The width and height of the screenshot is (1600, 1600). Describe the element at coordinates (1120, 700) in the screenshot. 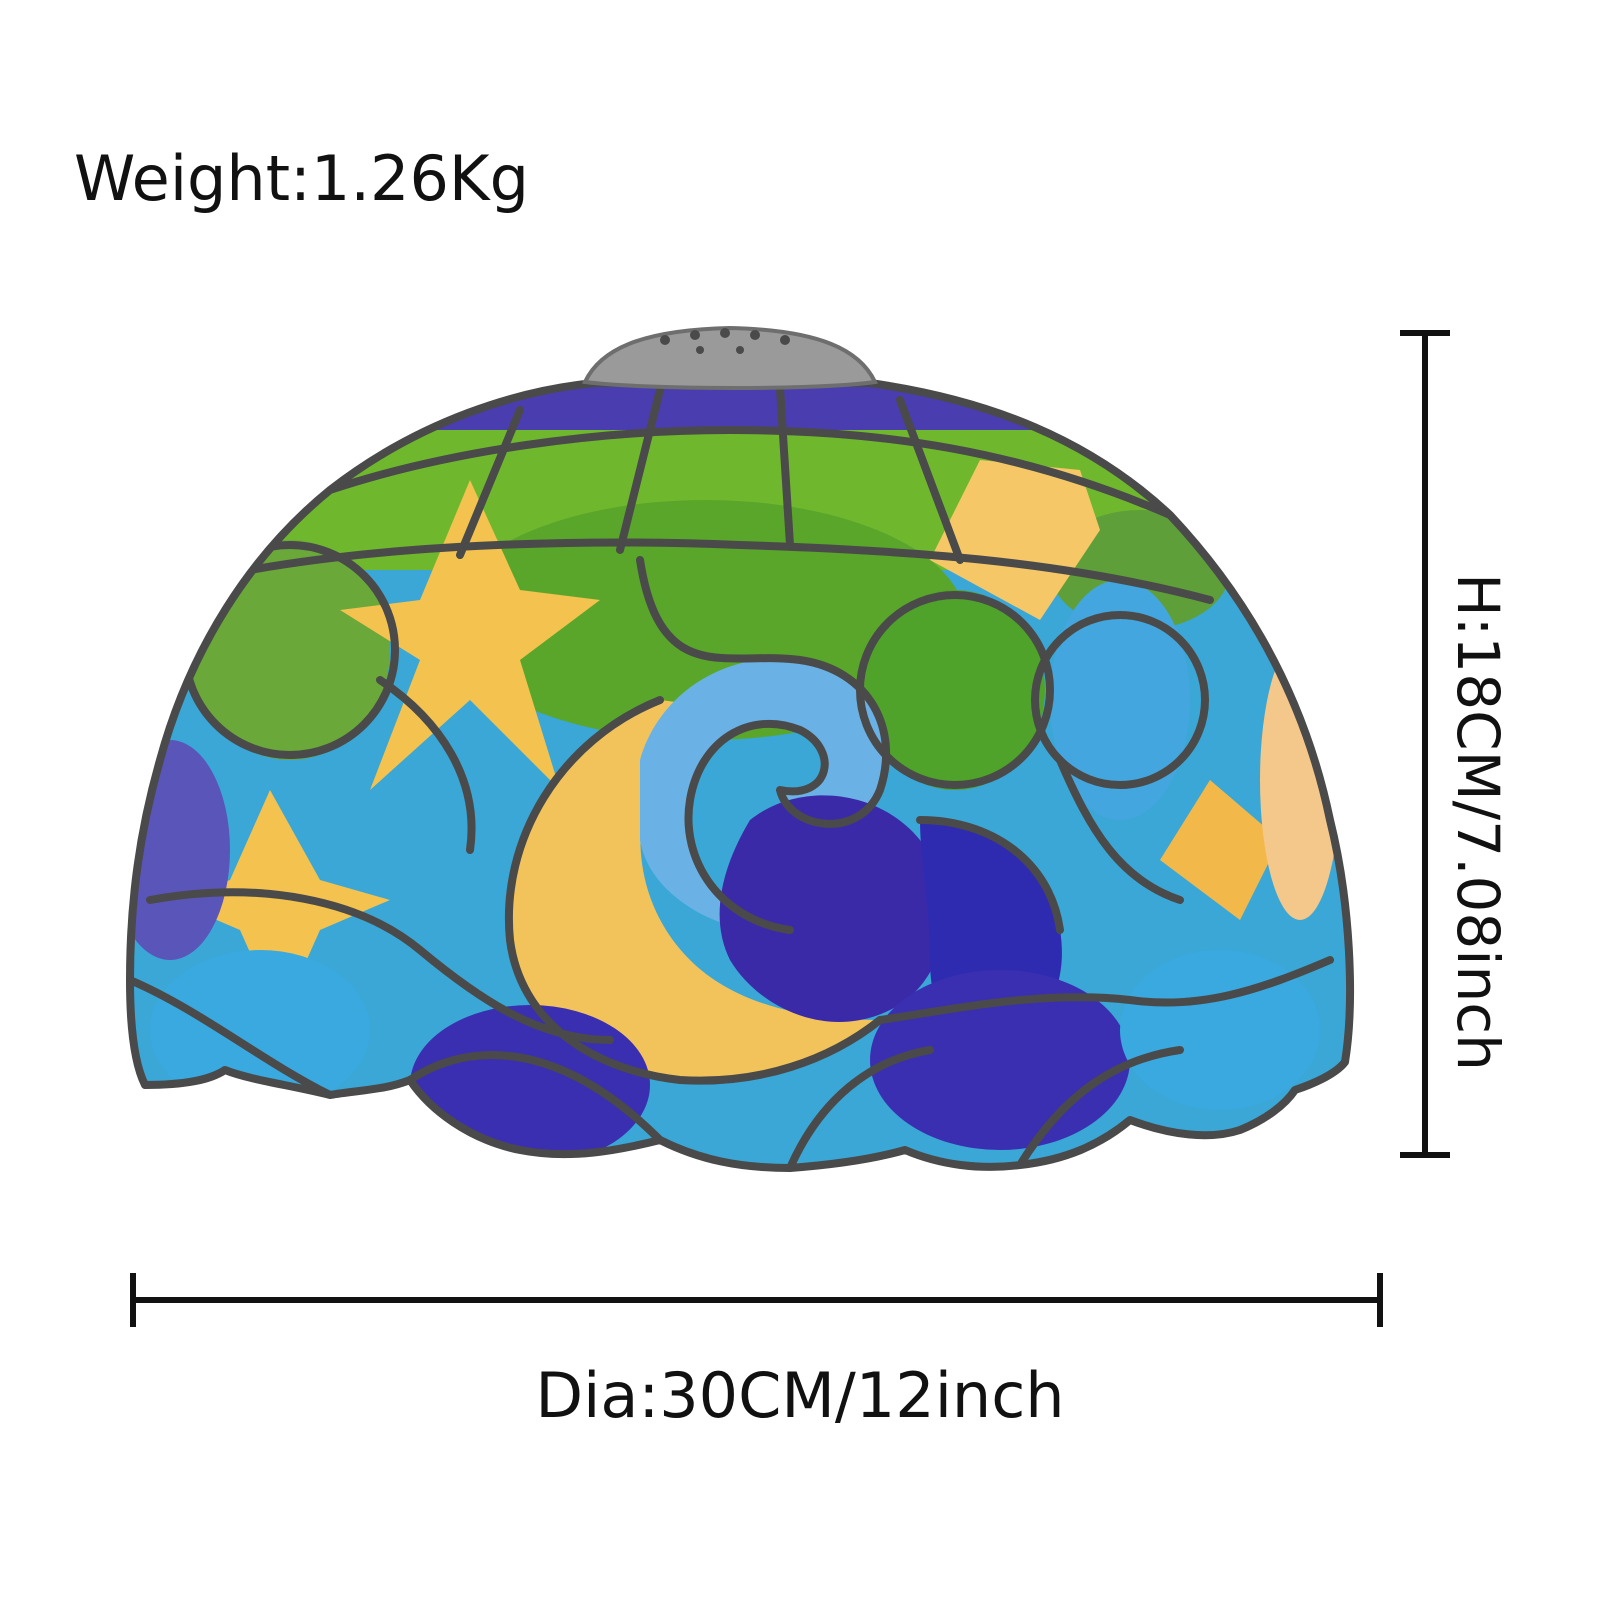

I see `shade-cyan-right-mid` at that location.